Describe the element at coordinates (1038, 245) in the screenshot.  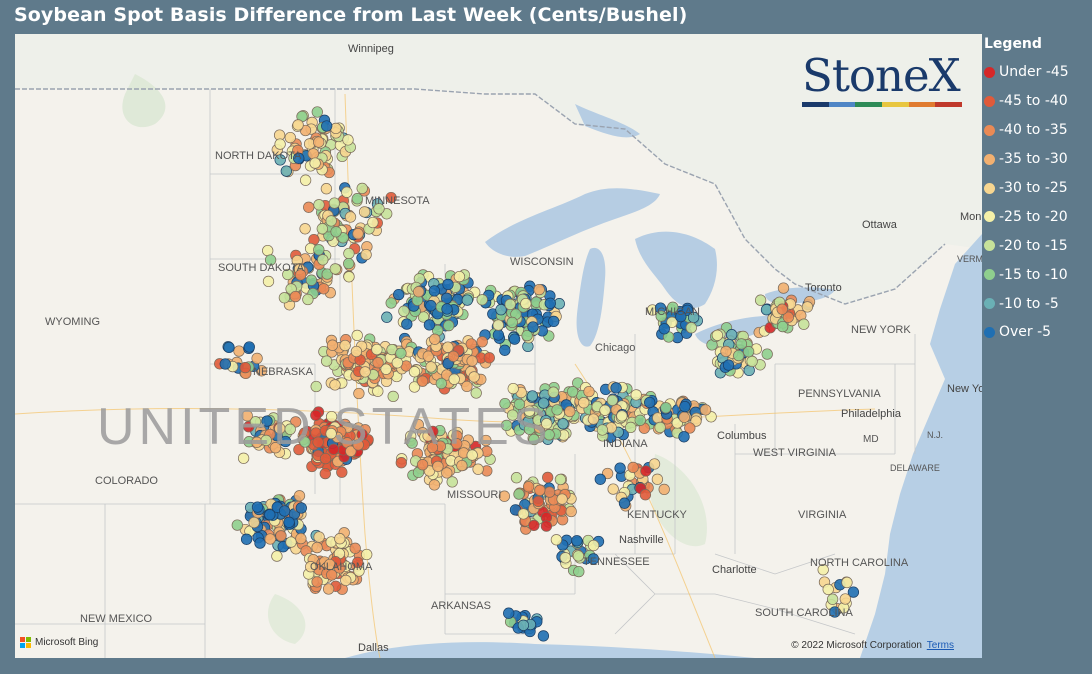
I see `legend-item: -20 to -15` at that location.